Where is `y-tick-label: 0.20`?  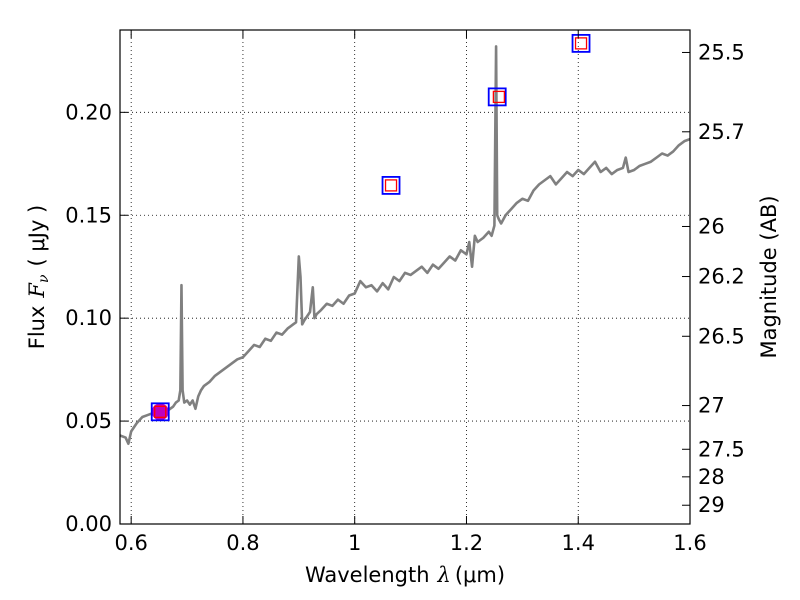 y-tick-label: 0.20 is located at coordinates (88, 112).